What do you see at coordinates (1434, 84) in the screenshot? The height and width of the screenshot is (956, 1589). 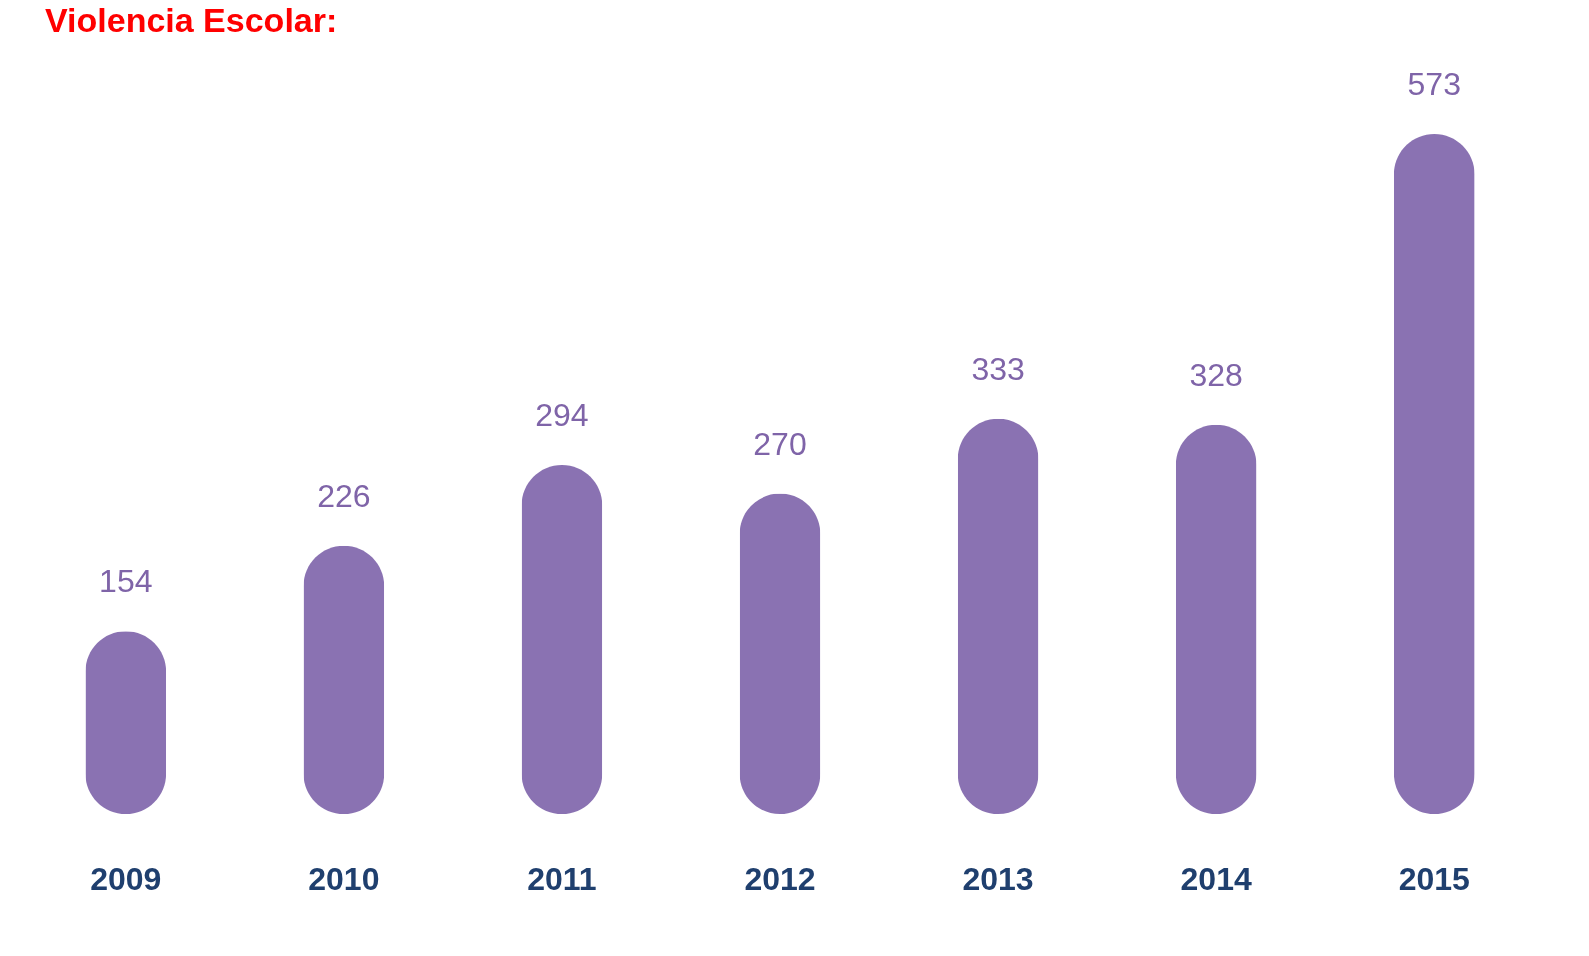 I see `data-label: 573` at bounding box center [1434, 84].